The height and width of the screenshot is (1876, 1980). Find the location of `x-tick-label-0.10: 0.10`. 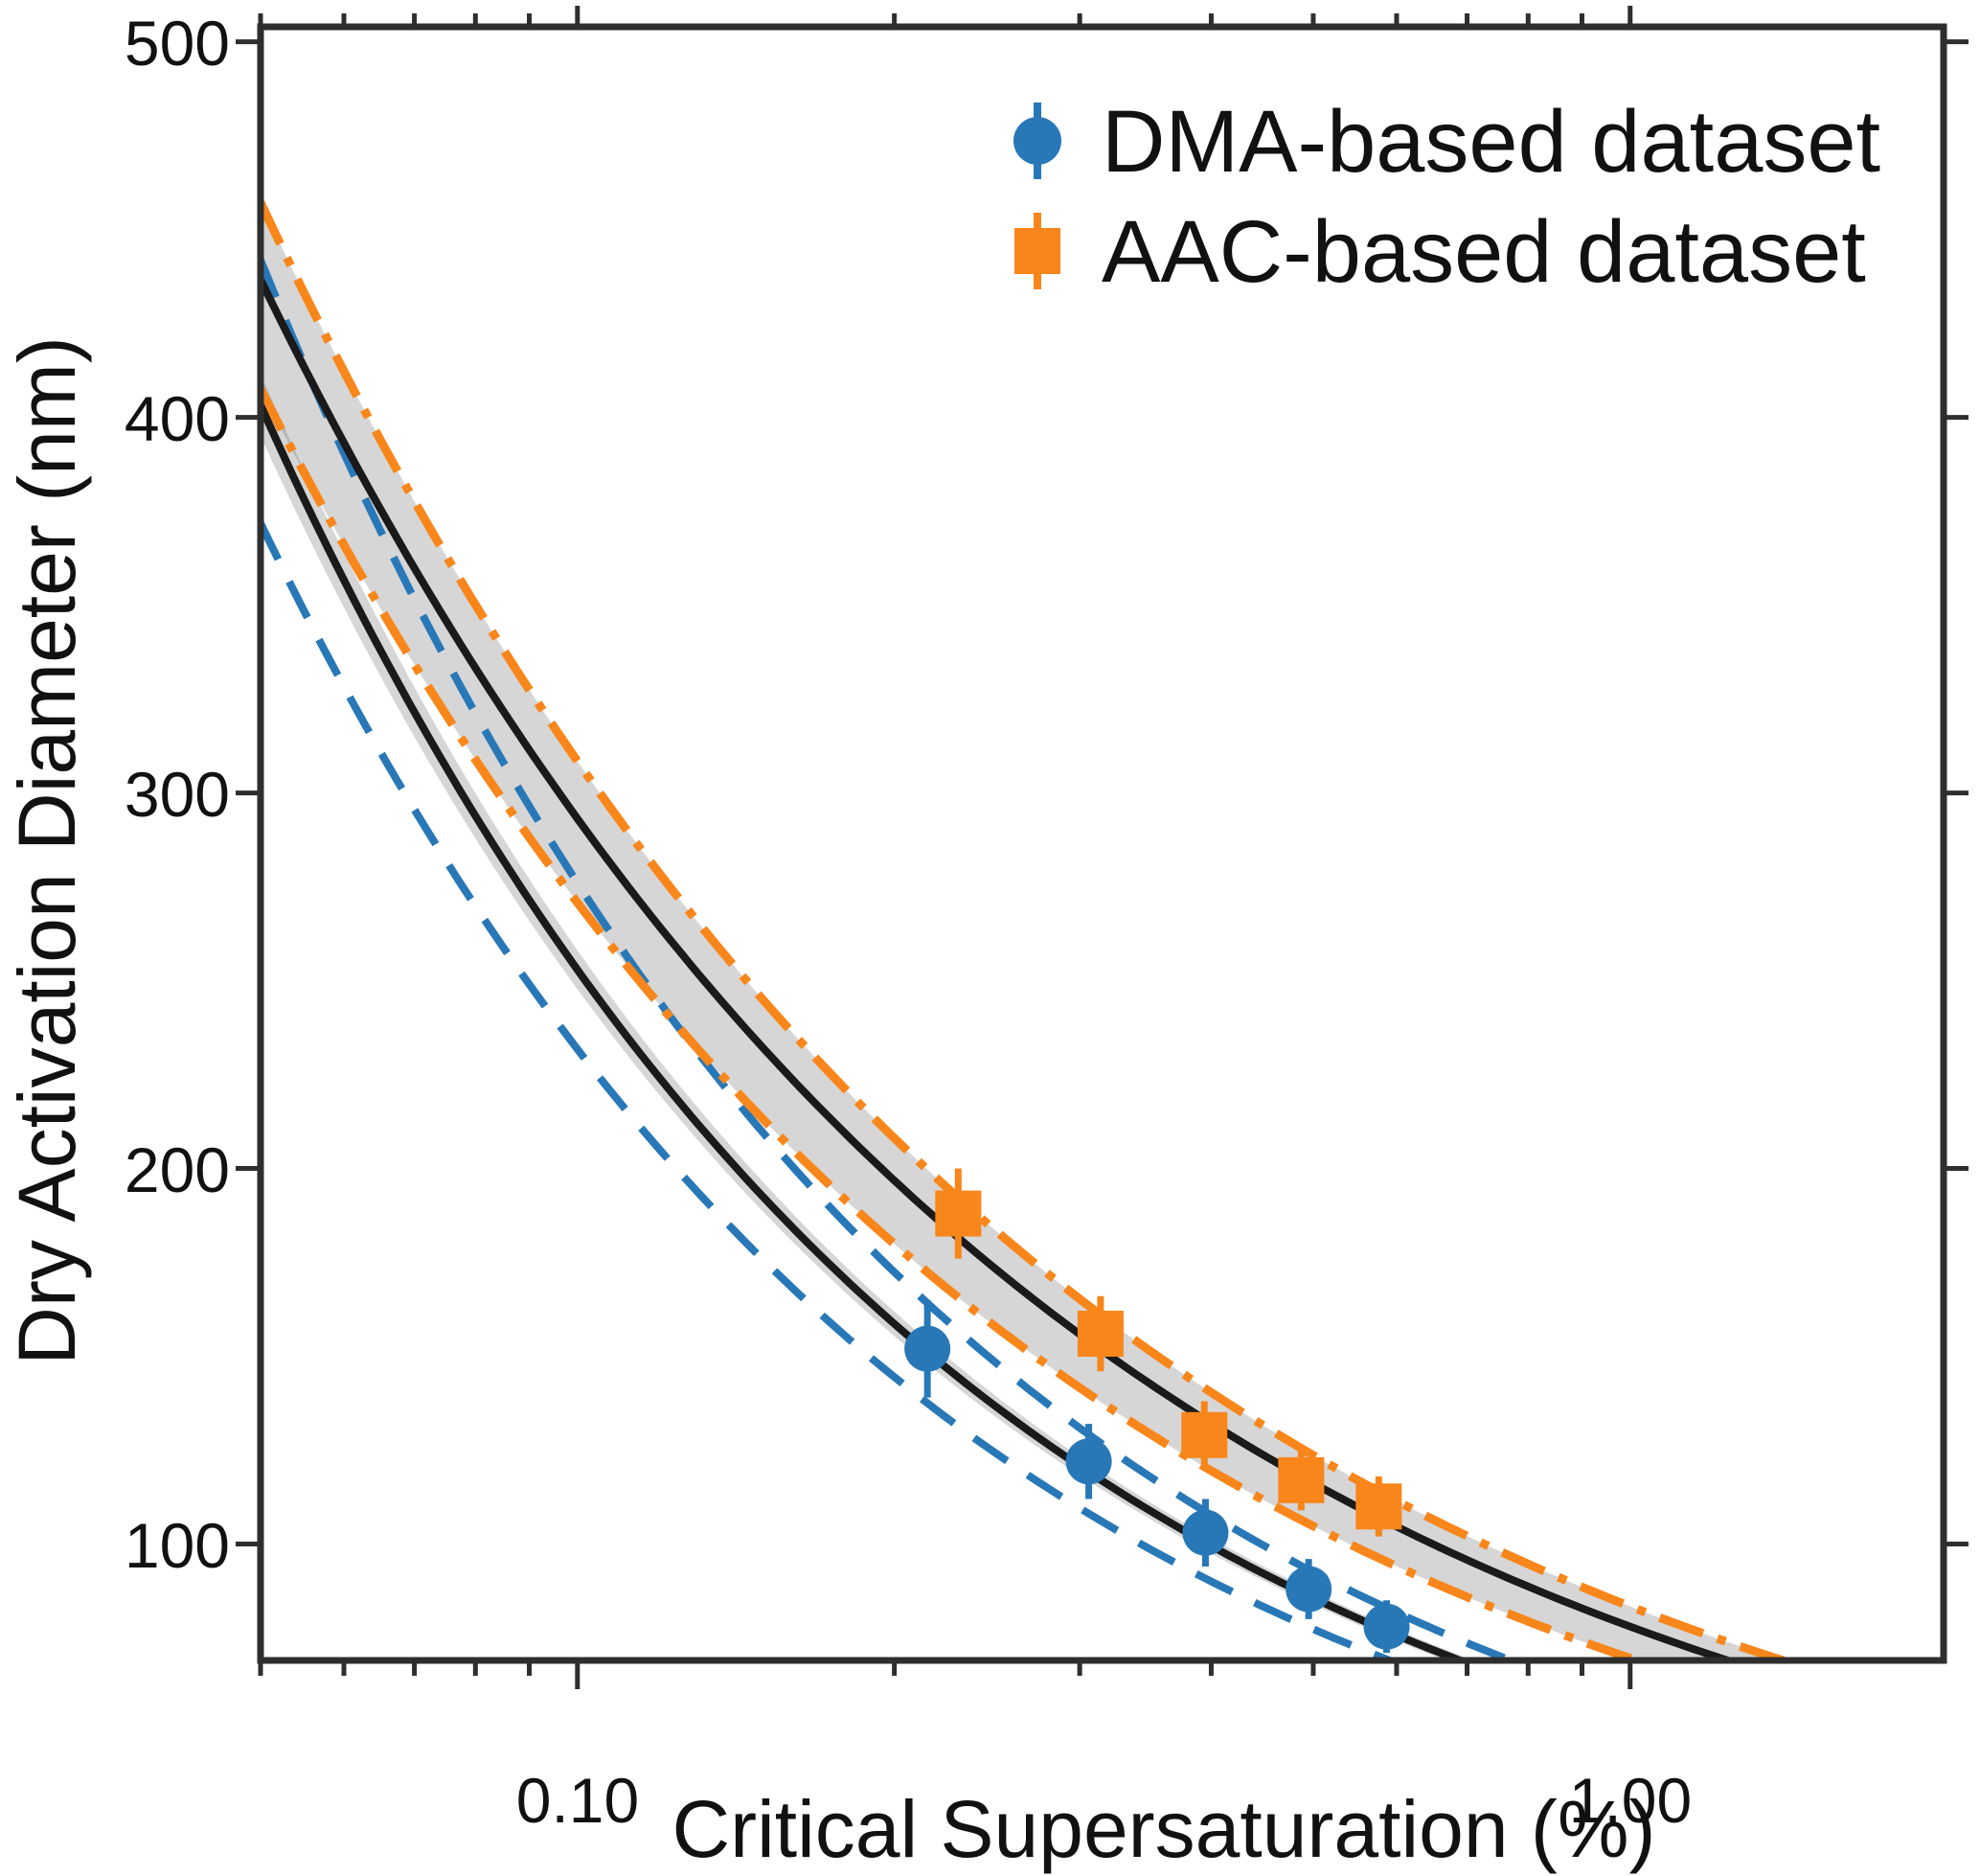

x-tick-label-0.10: 0.10 is located at coordinates (577, 1801).